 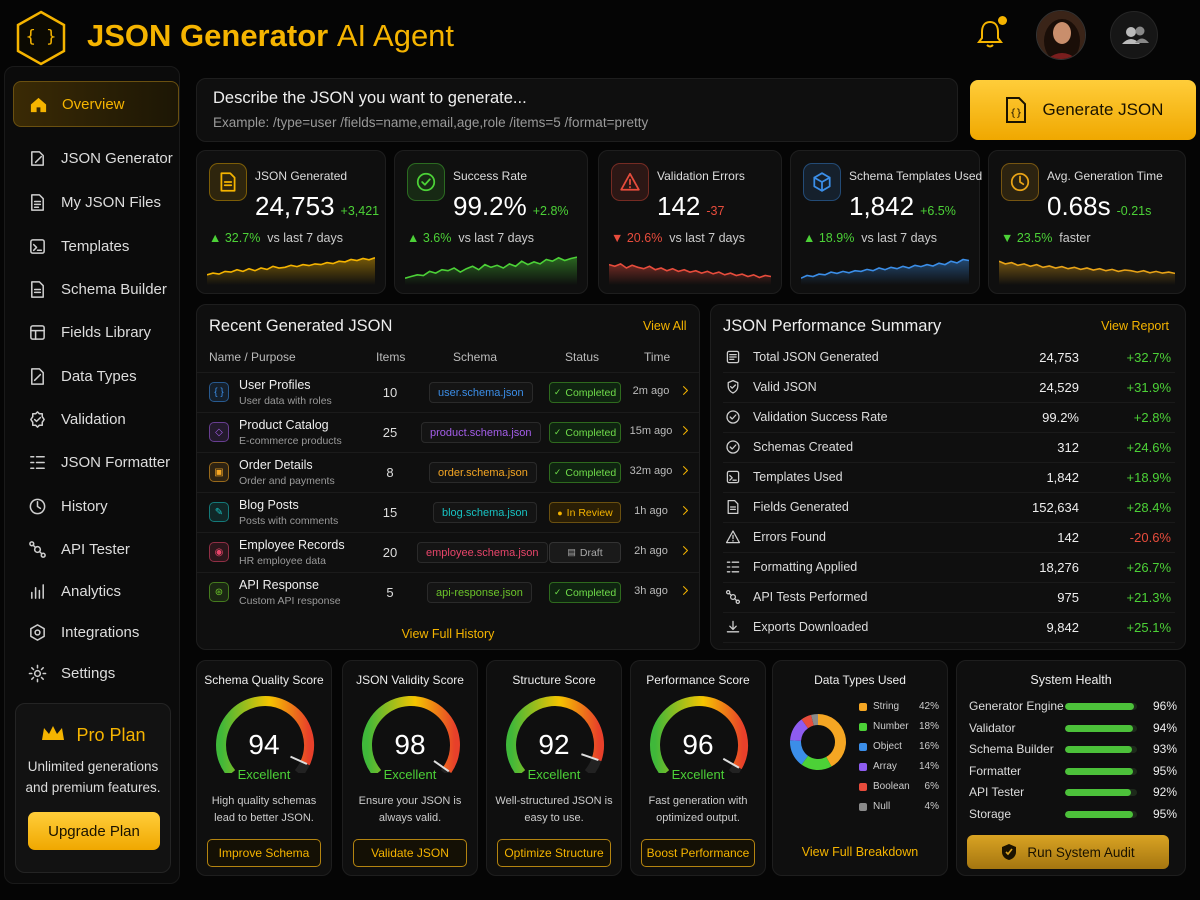 I want to click on team-button, so click(x=1134, y=35).